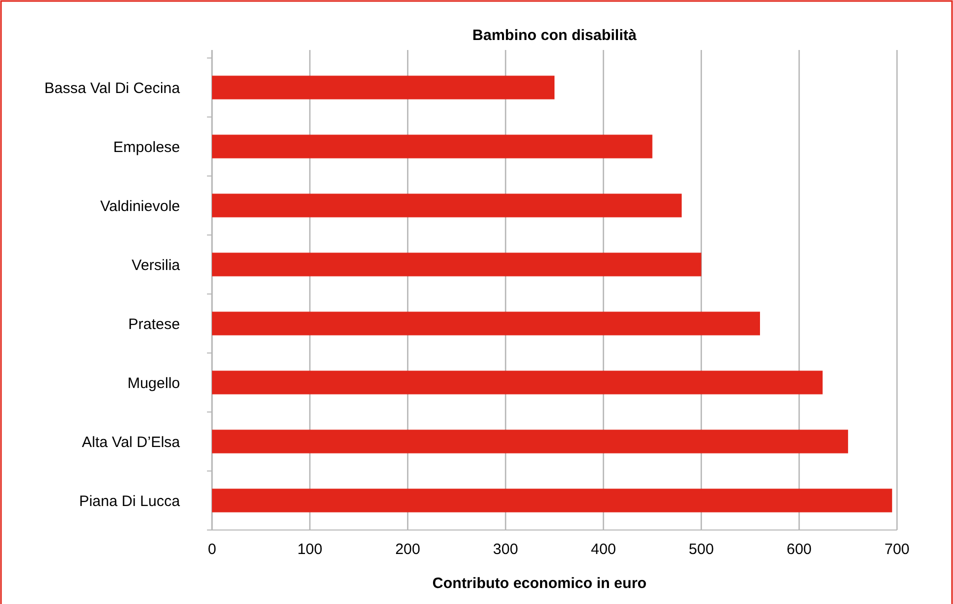 This screenshot has height=604, width=953. I want to click on x-tick-label: 500, so click(701, 549).